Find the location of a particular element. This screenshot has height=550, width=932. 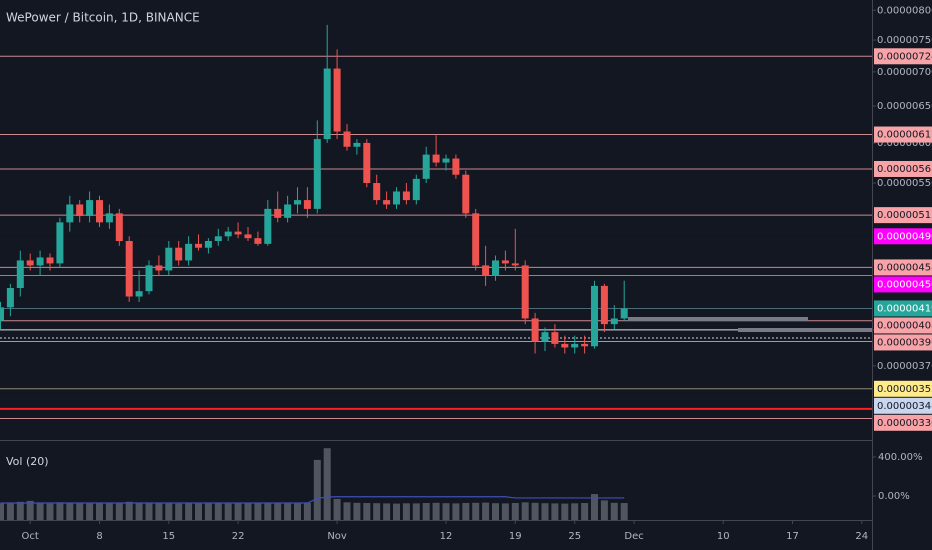

y-tick-label: 0.00000650 is located at coordinates (904, 106).